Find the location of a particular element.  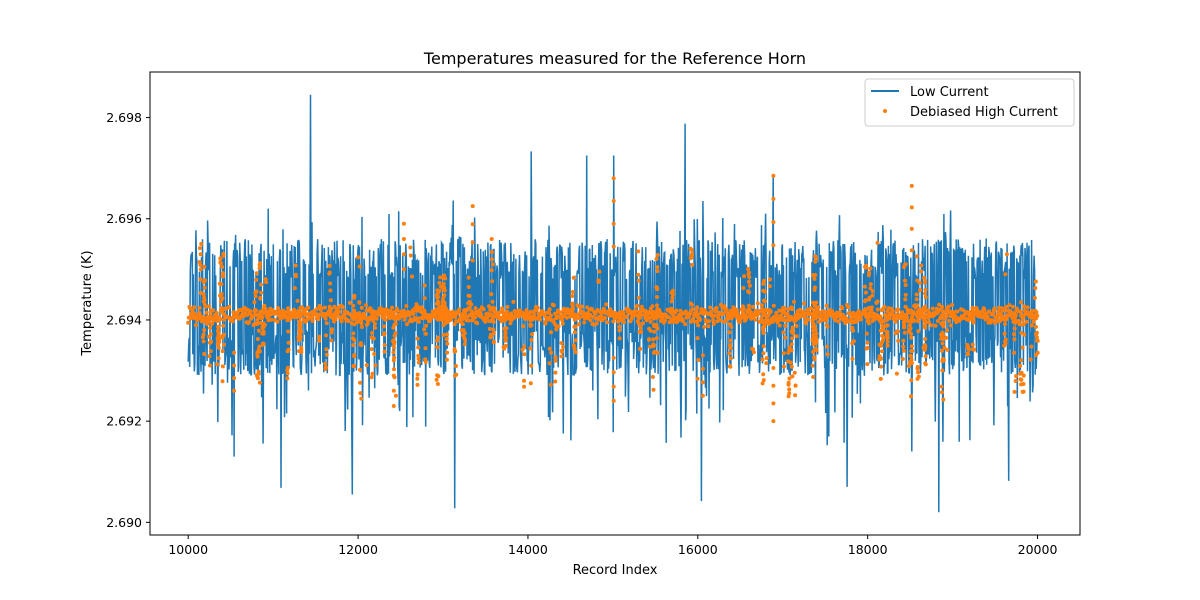

high-current-outlier is located at coordinates (911, 185).